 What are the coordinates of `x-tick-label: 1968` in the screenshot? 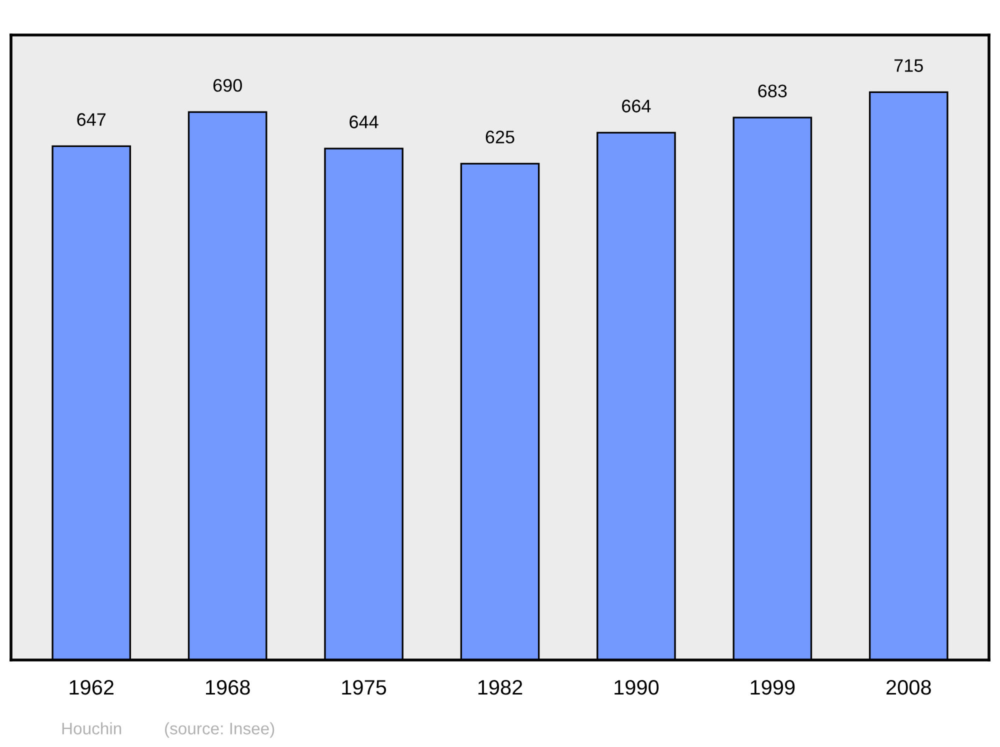 It's located at (228, 687).